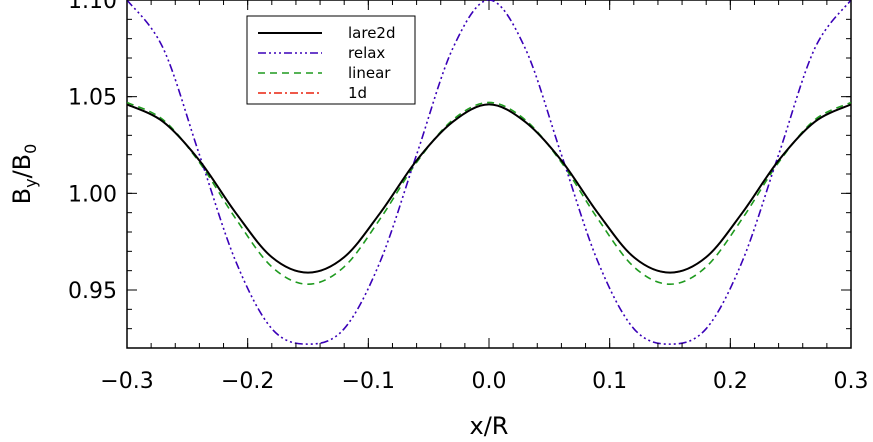 The height and width of the screenshot is (442, 873). I want to click on y-tick-label: 1.05, so click(92, 98).